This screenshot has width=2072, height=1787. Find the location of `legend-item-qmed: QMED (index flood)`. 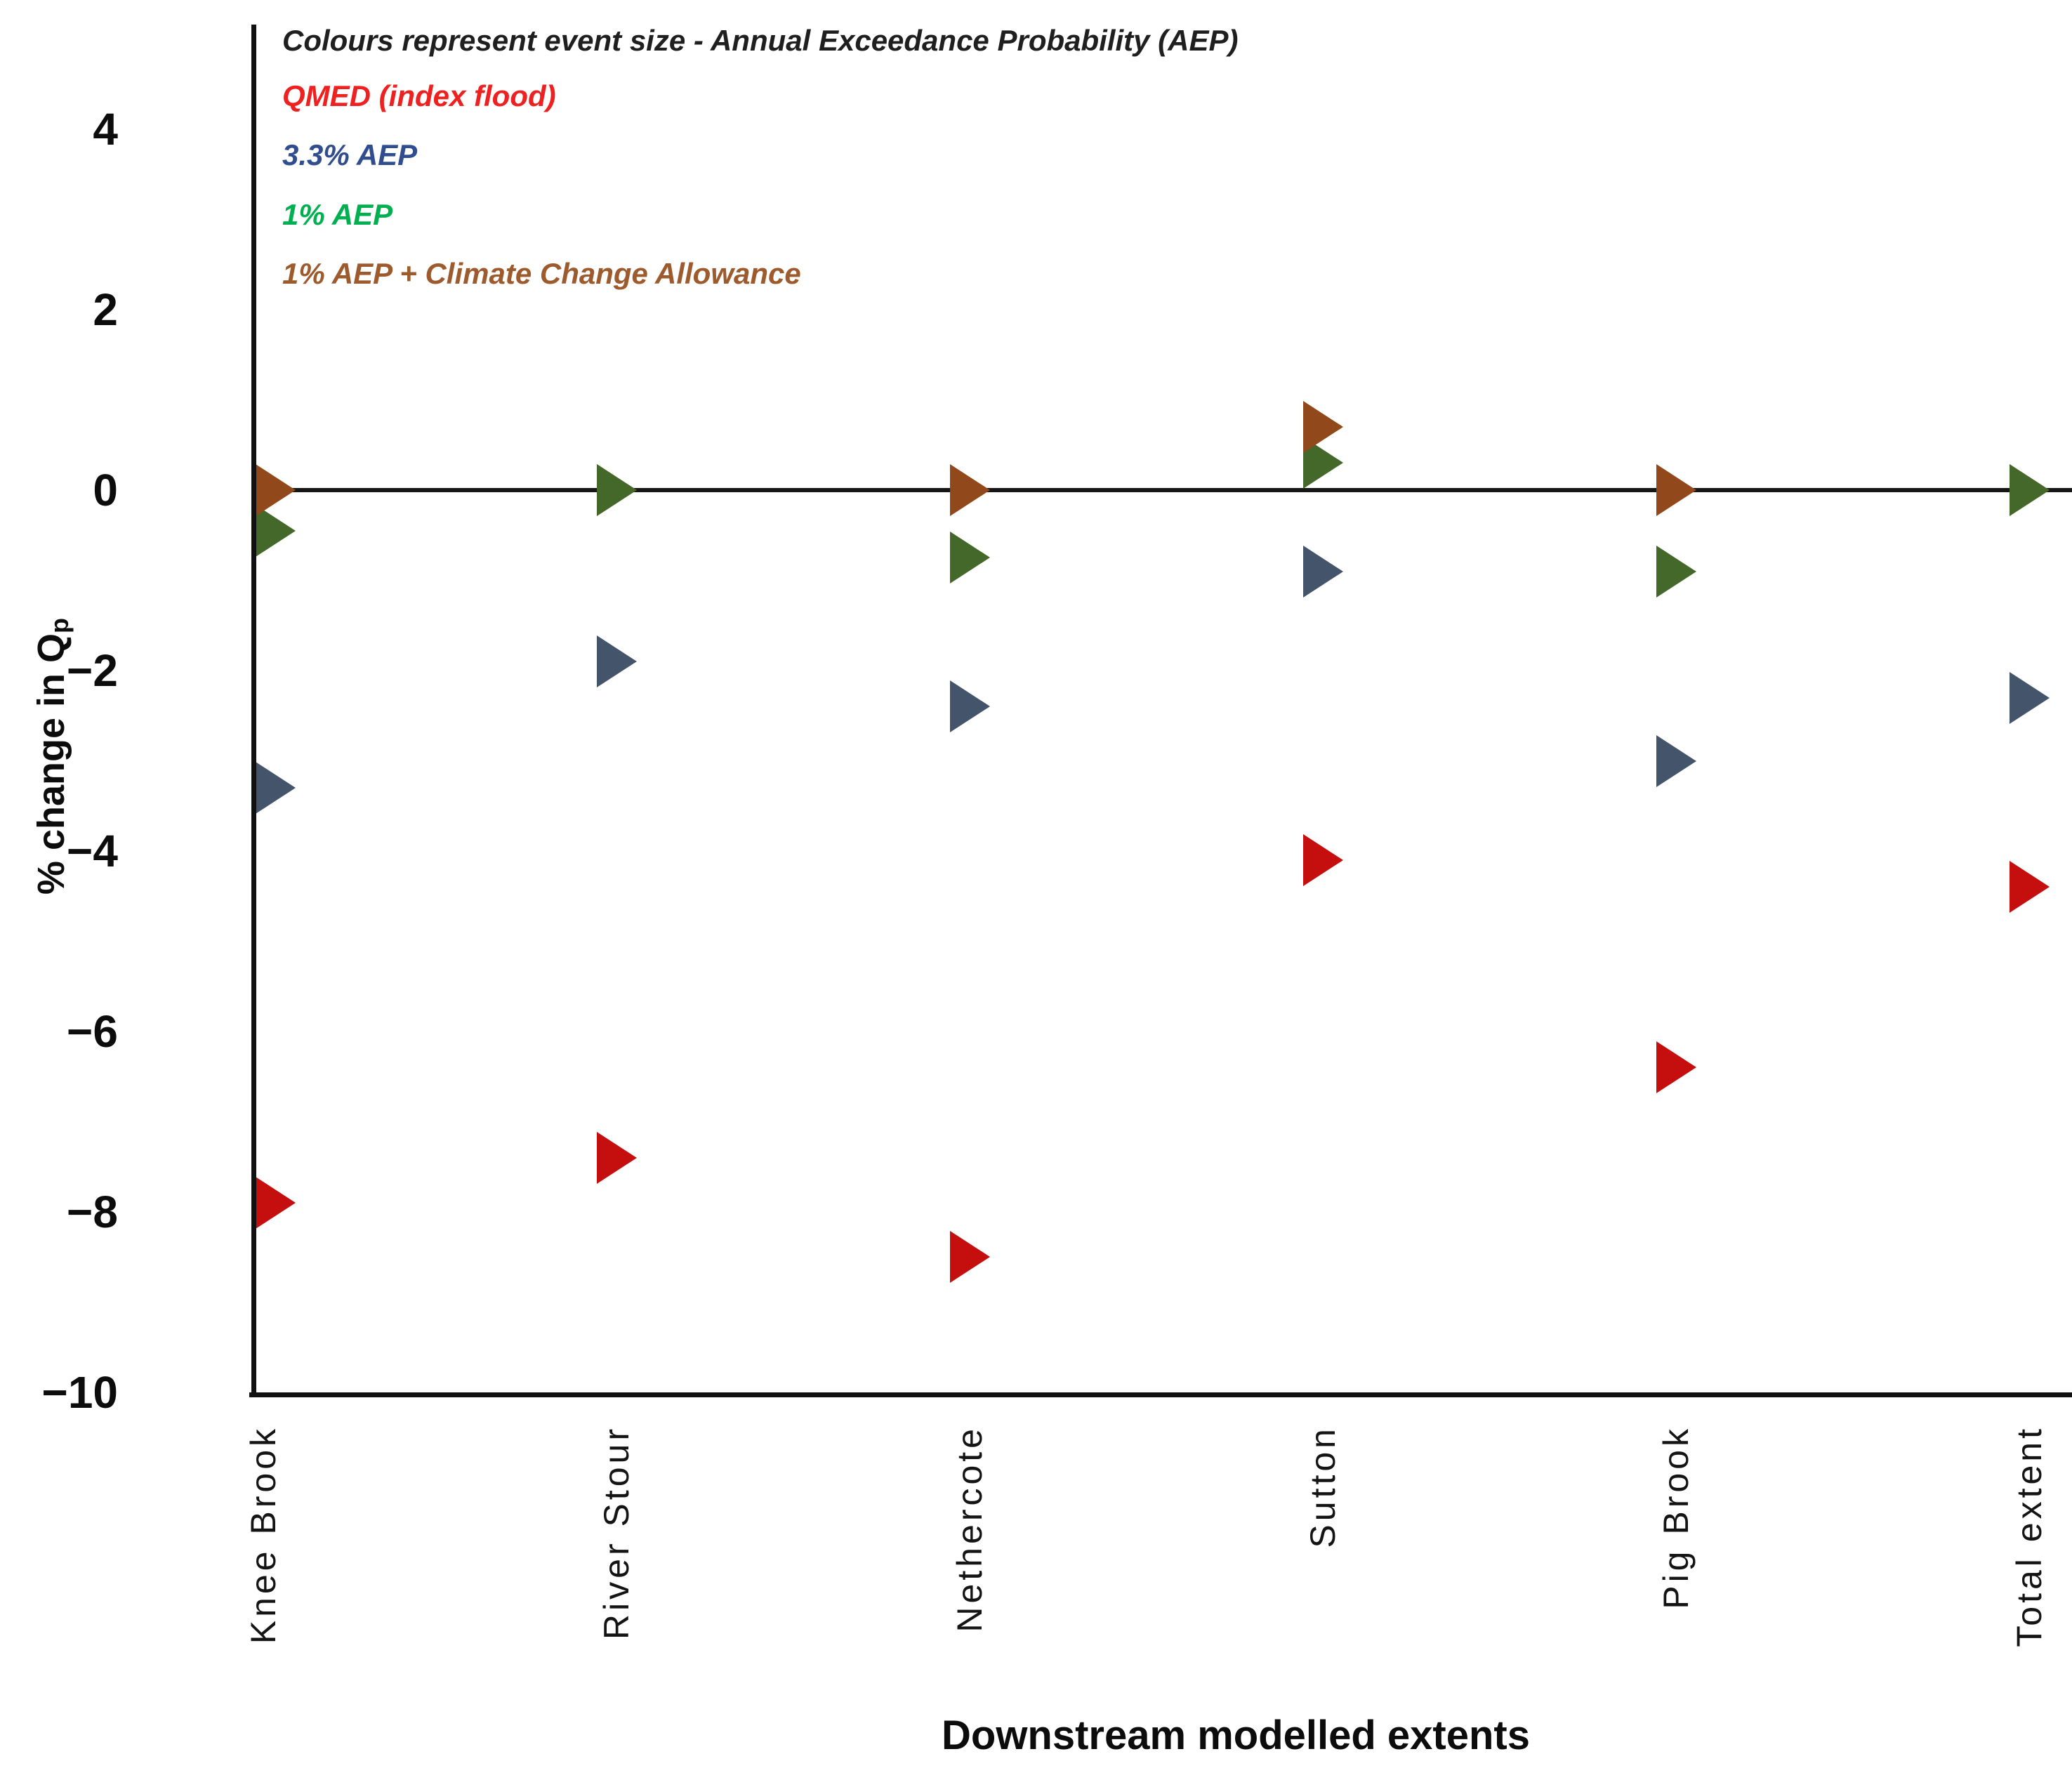

legend-item-qmed: QMED (index flood) is located at coordinates (419, 95).